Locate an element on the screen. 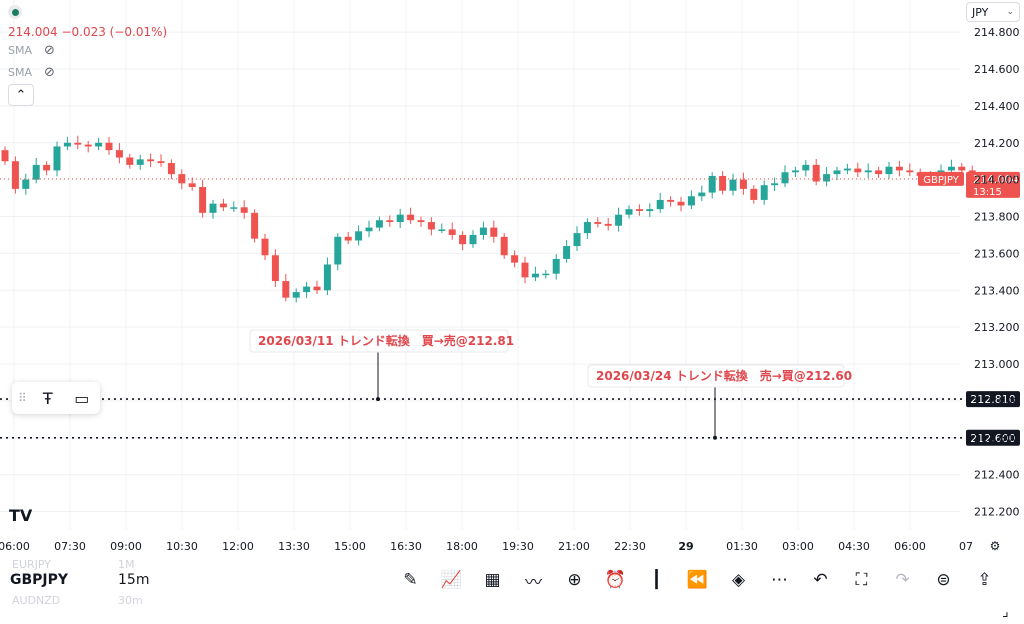 The height and width of the screenshot is (624, 1024). object-tree-icon: ⊜ is located at coordinates (943, 580).